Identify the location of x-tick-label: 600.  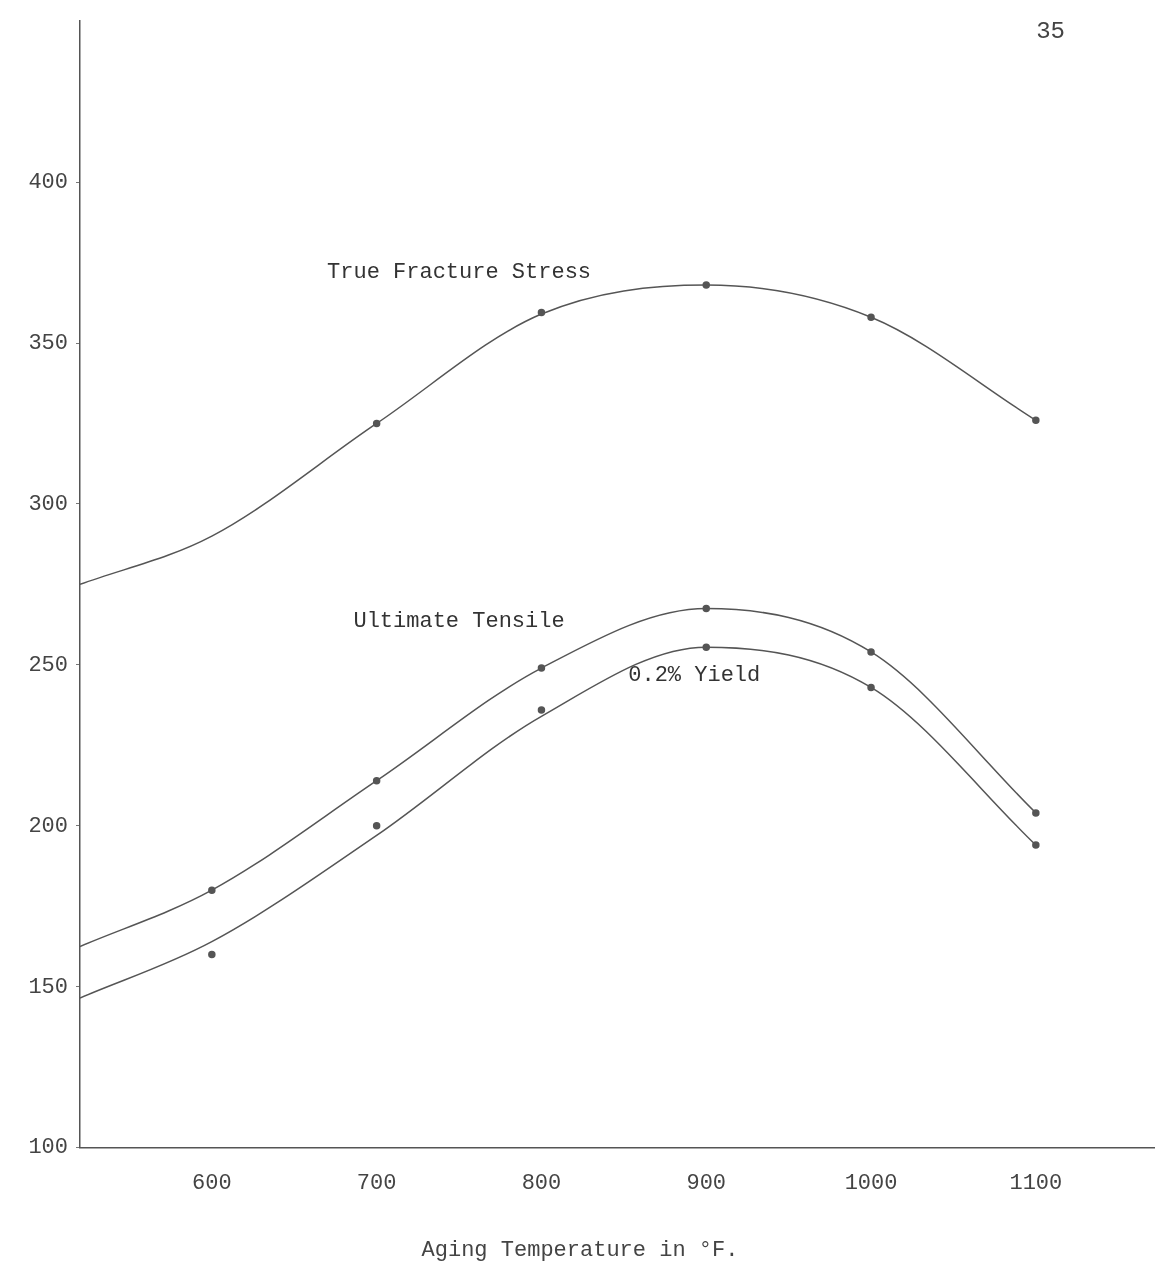
(212, 1183).